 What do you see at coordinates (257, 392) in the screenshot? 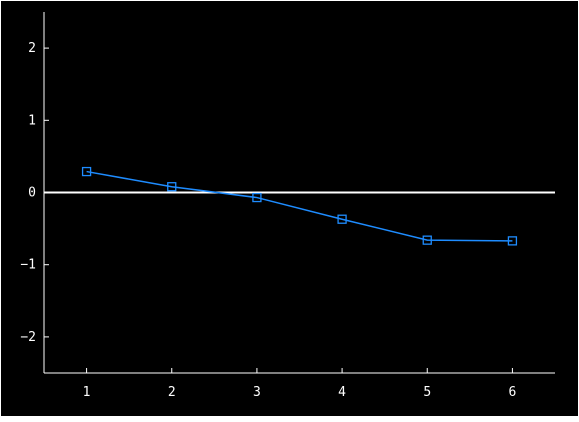
I see `x-tick-label: 3` at bounding box center [257, 392].